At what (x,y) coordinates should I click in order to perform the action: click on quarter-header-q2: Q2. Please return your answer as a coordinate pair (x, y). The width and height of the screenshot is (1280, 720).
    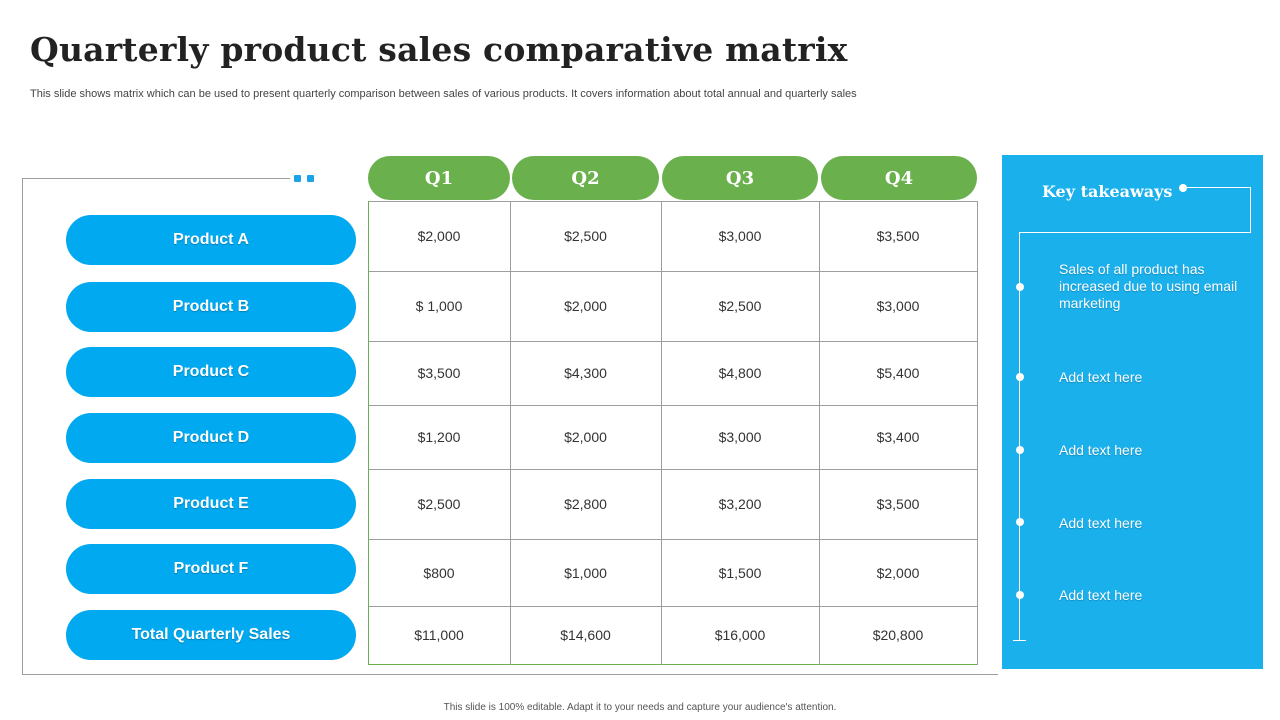
    Looking at the image, I should click on (585, 178).